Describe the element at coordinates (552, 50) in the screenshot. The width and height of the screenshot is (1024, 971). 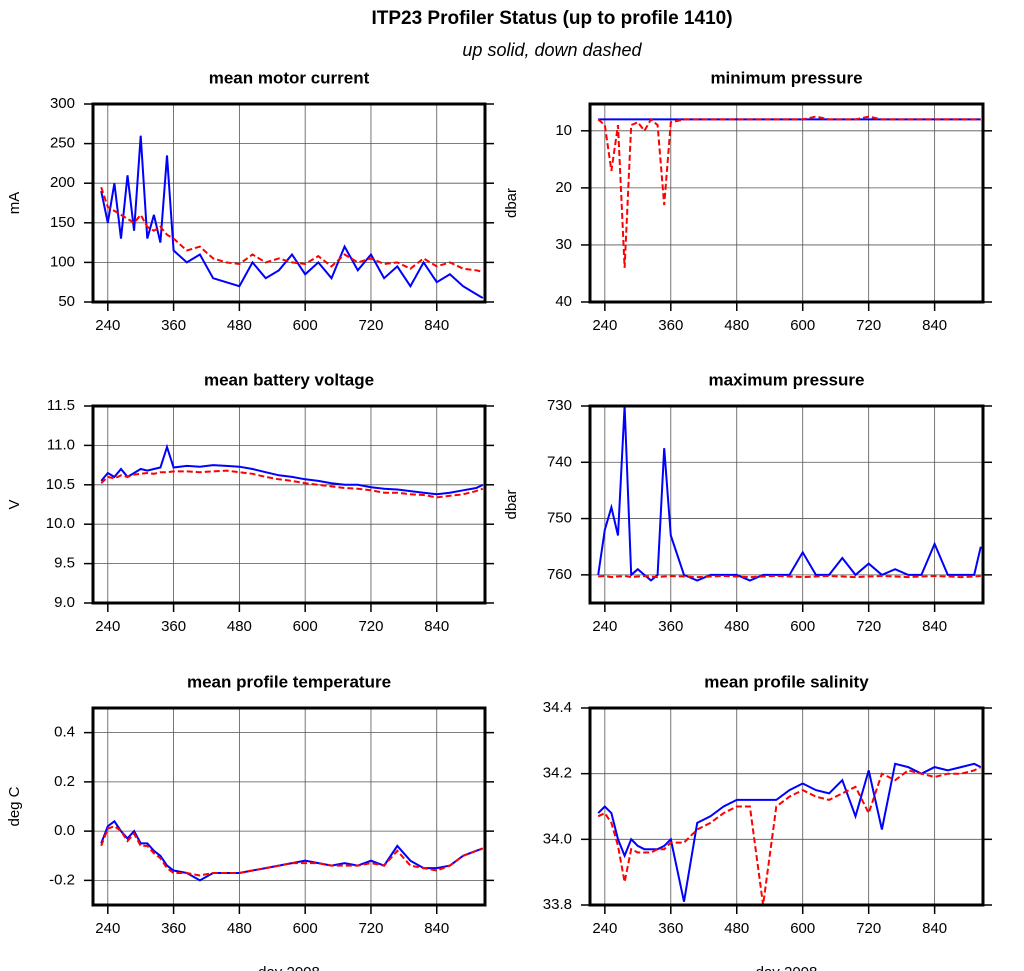
I see `figure-subtitle: up solid, down dashed` at that location.